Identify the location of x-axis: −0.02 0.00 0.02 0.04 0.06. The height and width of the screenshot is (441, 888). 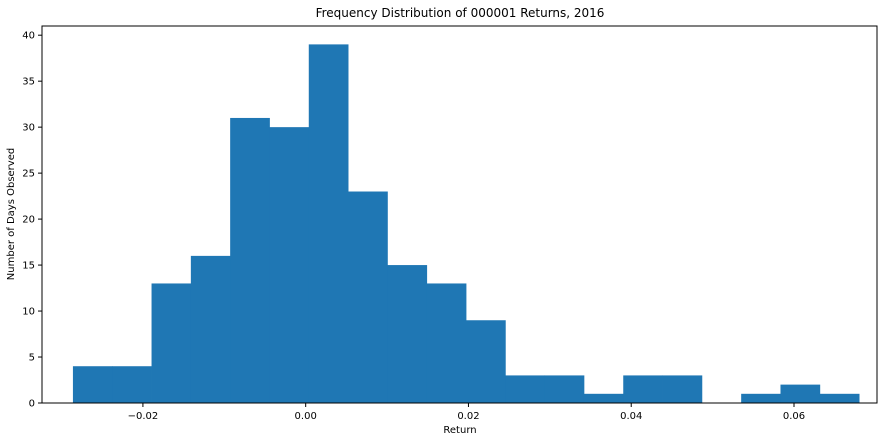
(466, 412).